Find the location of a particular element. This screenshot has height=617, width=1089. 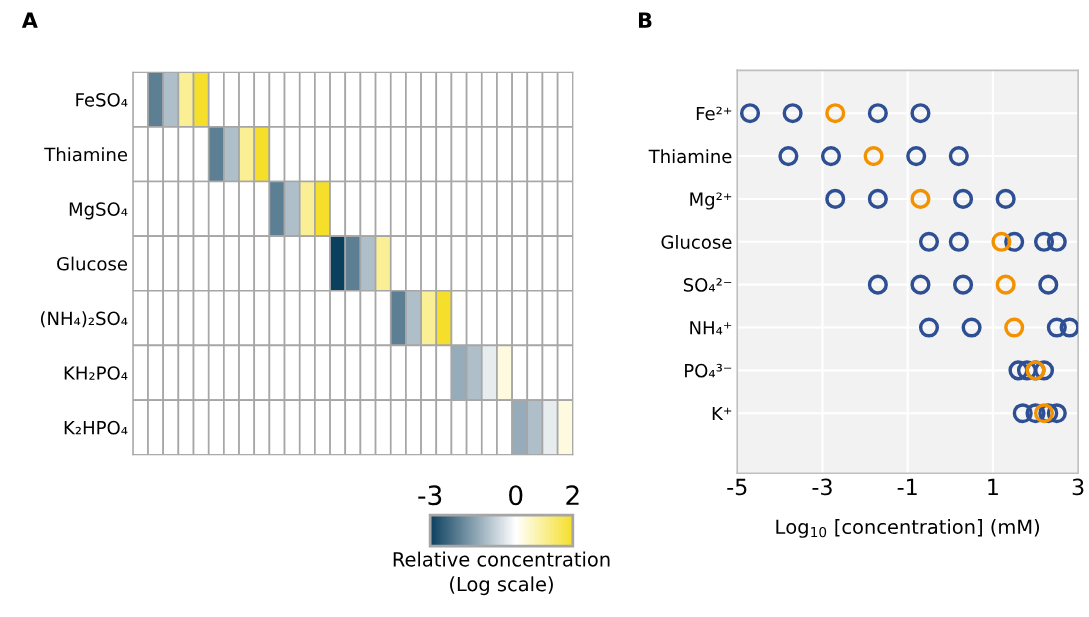

chart-title: B is located at coordinates (645, 20).